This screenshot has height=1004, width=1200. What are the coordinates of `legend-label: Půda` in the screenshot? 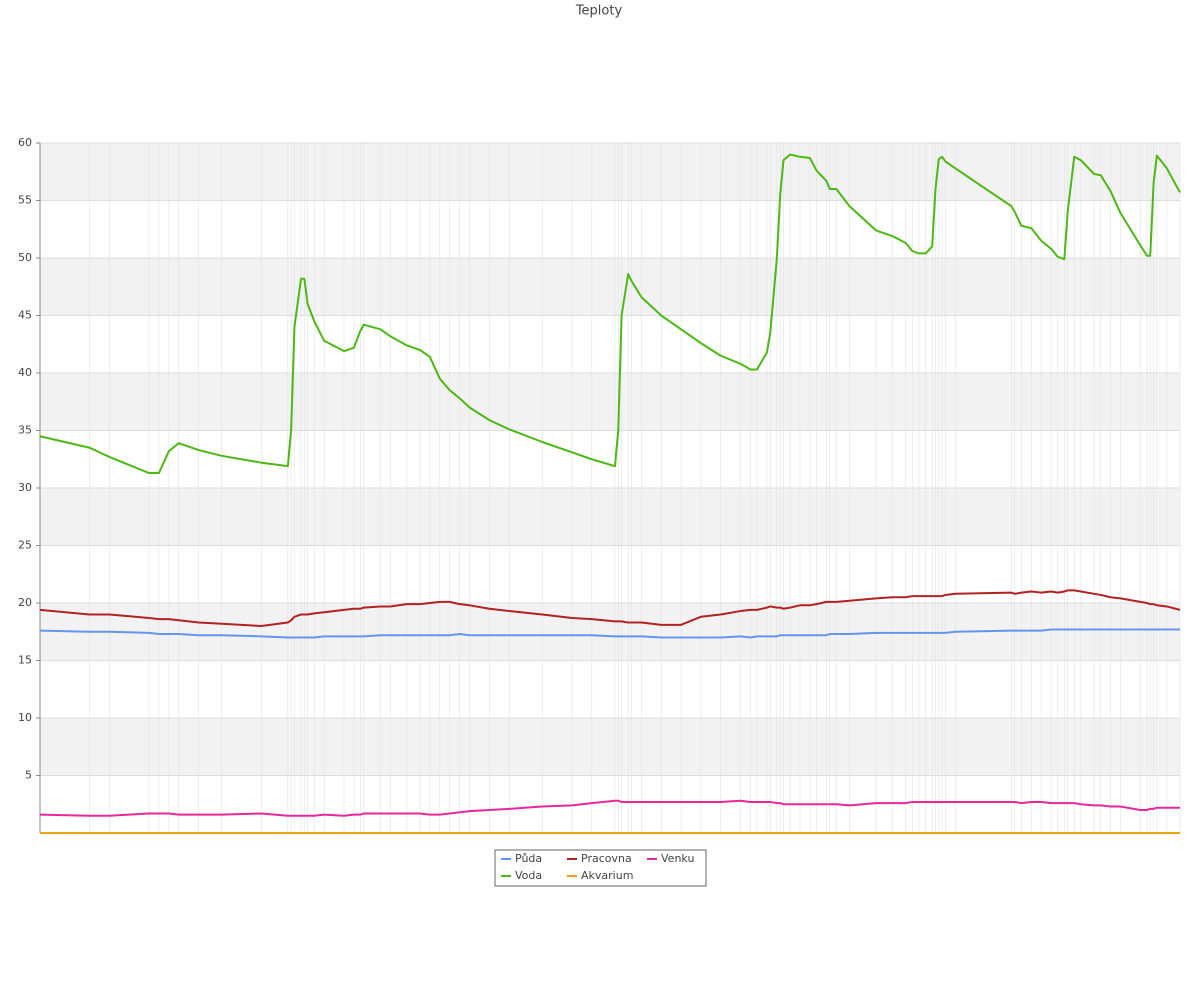 It's located at (528, 858).